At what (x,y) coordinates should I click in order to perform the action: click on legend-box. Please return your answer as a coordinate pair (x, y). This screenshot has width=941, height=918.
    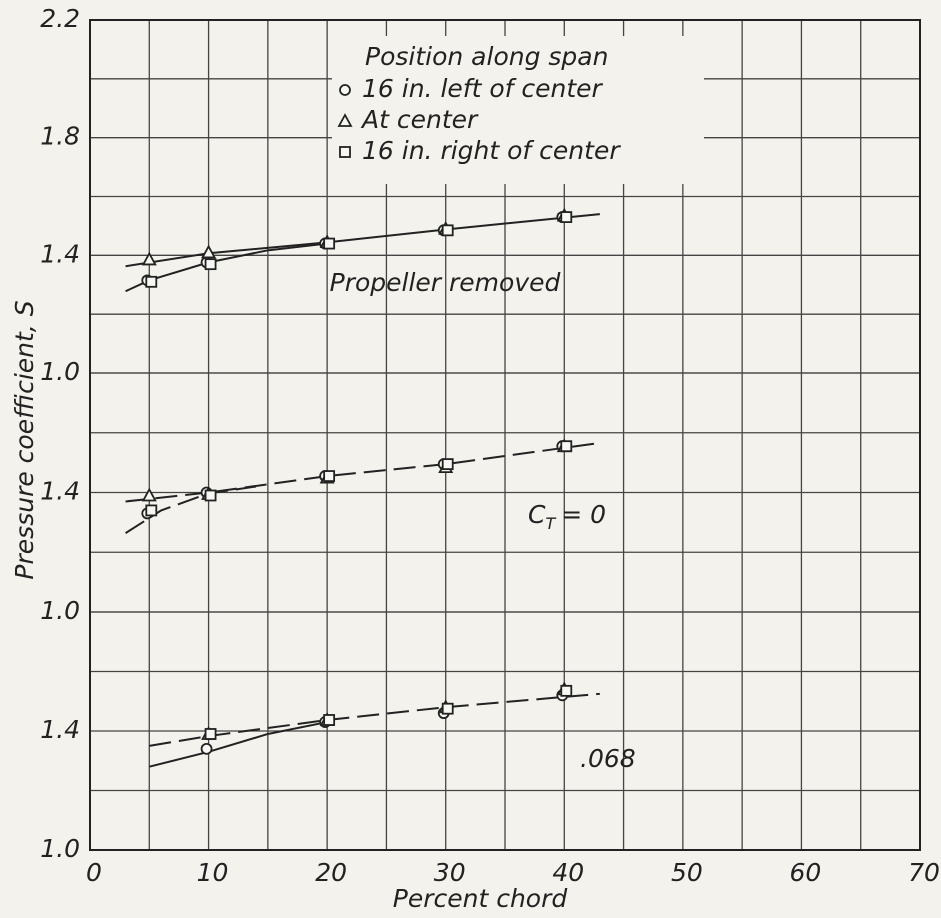
    Looking at the image, I should click on (518, 110).